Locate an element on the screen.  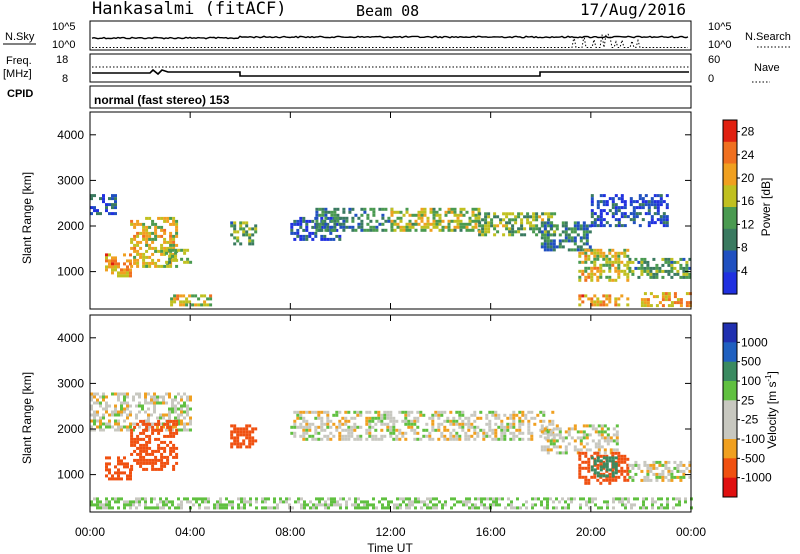
colorbar-tick-label: -1000 is located at coordinates (756, 478).